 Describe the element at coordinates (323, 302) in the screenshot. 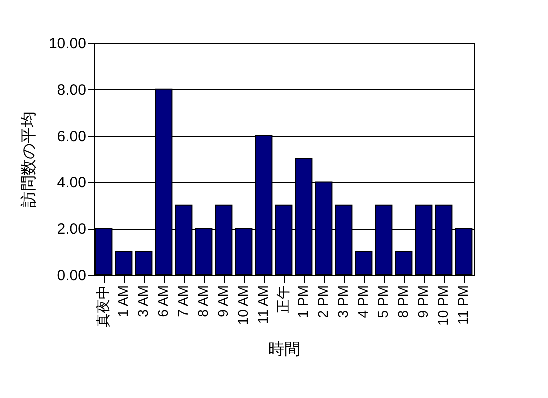

I see `x-tick-label: 2 PM` at that location.